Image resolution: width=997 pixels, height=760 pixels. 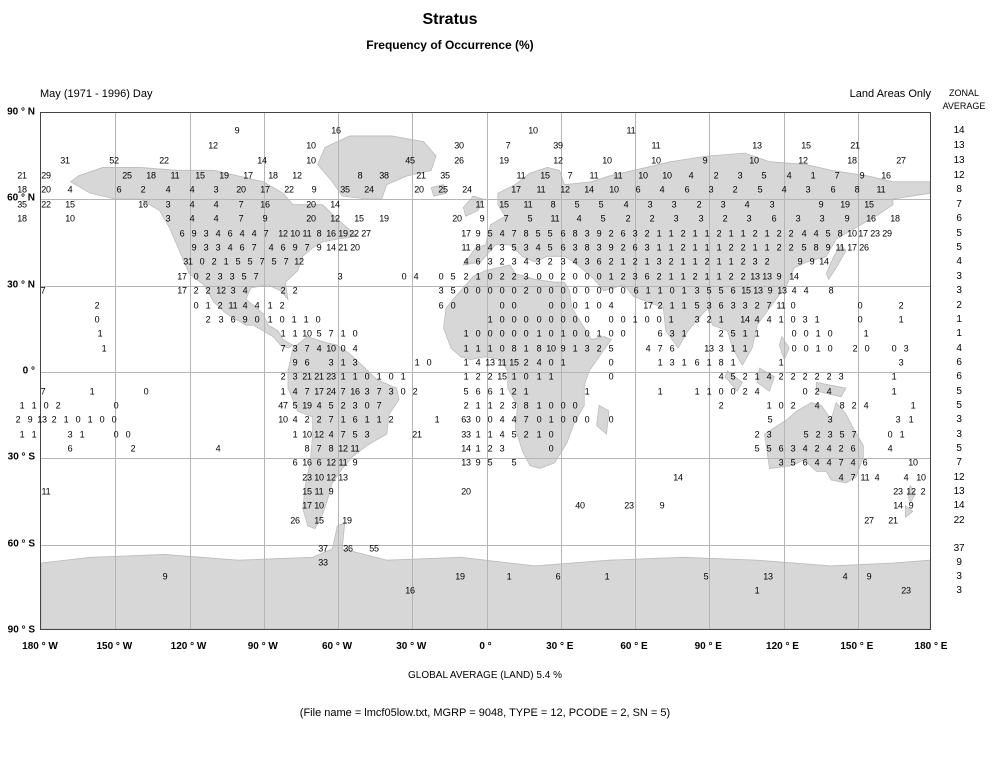 I want to click on grid-value: 2, so click(x=18, y=419).